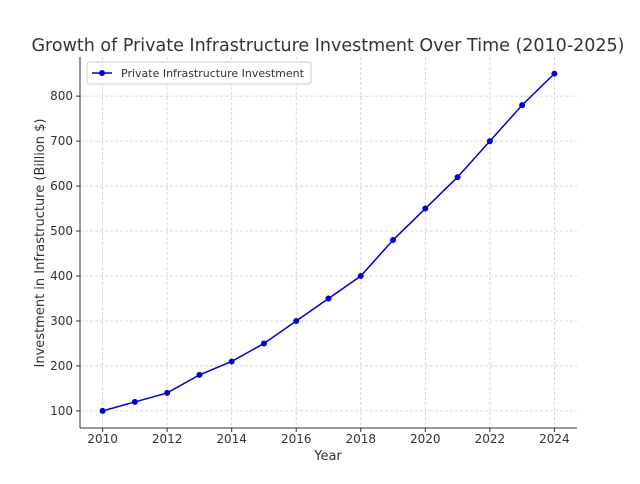 The width and height of the screenshot is (640, 484). I want to click on data-point-2011, so click(134, 401).